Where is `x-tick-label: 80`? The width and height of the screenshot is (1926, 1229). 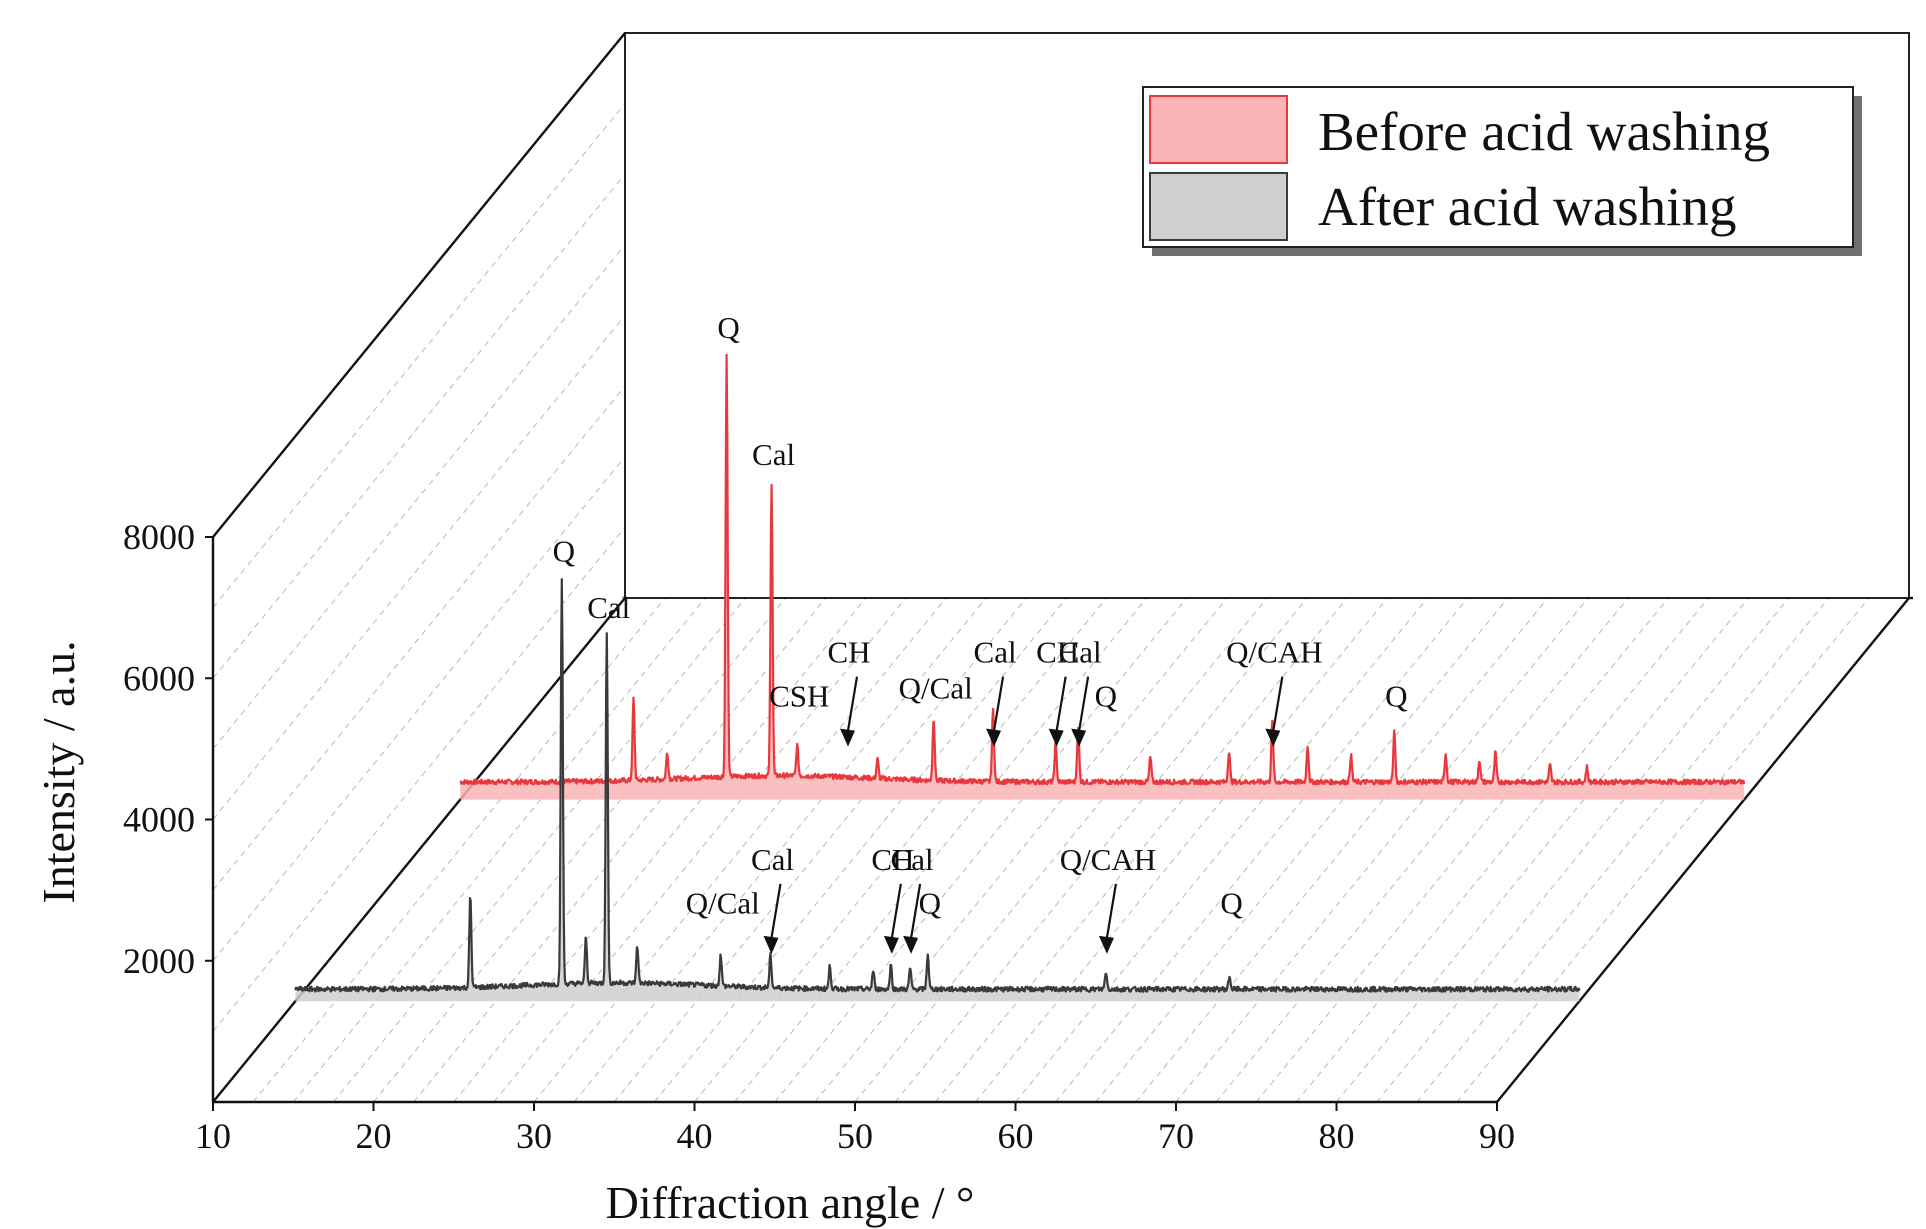
x-tick-label: 80 is located at coordinates (1337, 1136).